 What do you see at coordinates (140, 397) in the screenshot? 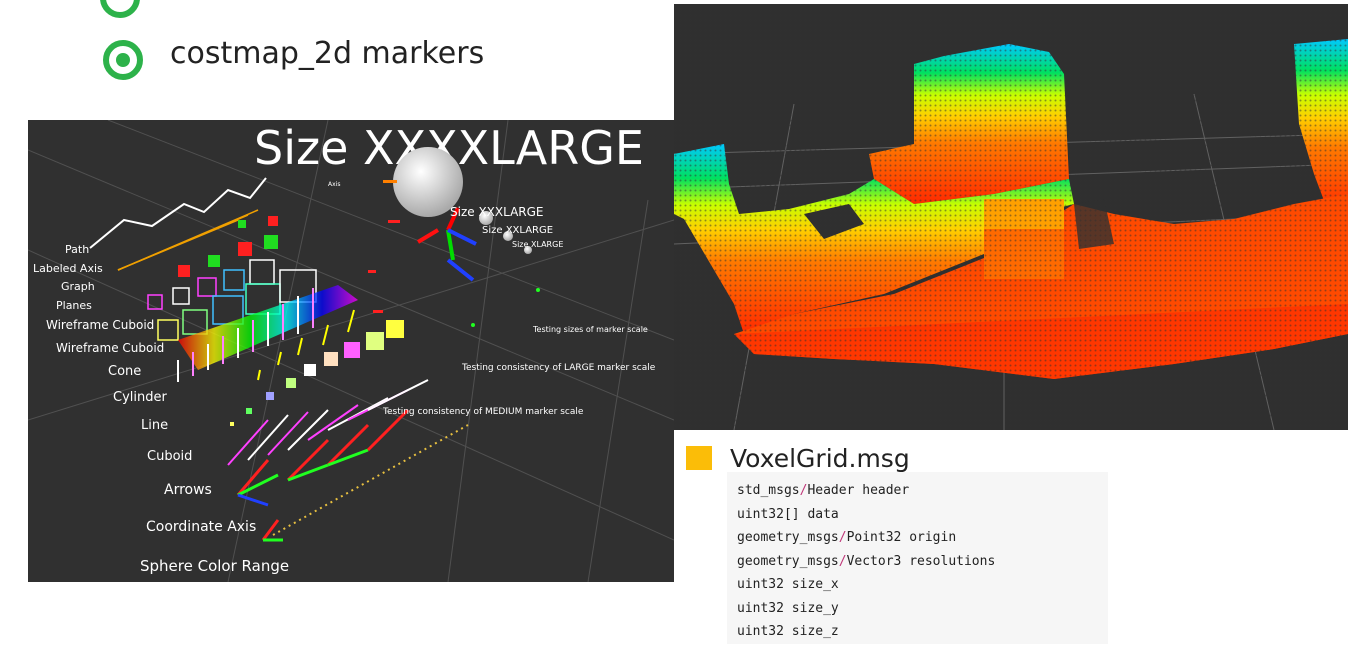
I see `label-cylinder: Cylinder` at bounding box center [140, 397].